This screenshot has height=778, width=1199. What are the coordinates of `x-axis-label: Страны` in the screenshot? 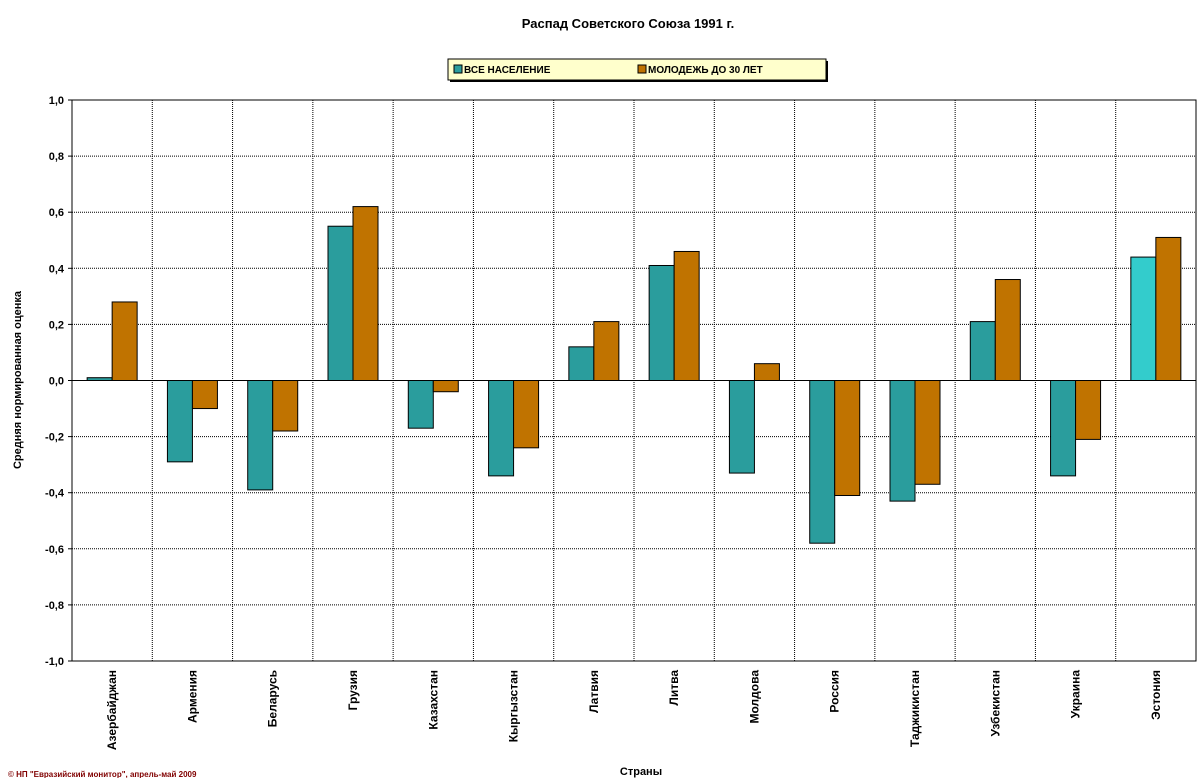 It's located at (641, 772).